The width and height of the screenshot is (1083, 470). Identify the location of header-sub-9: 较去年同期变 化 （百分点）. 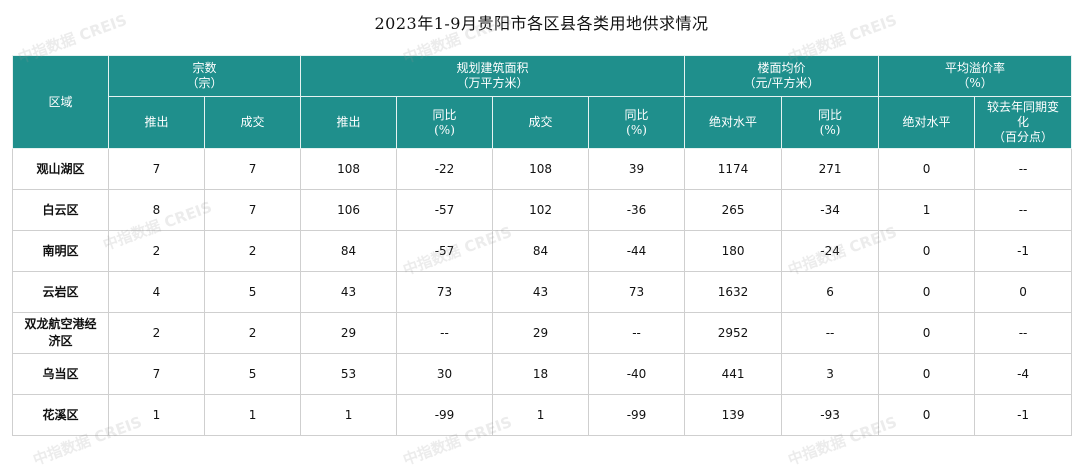
(1023, 122).